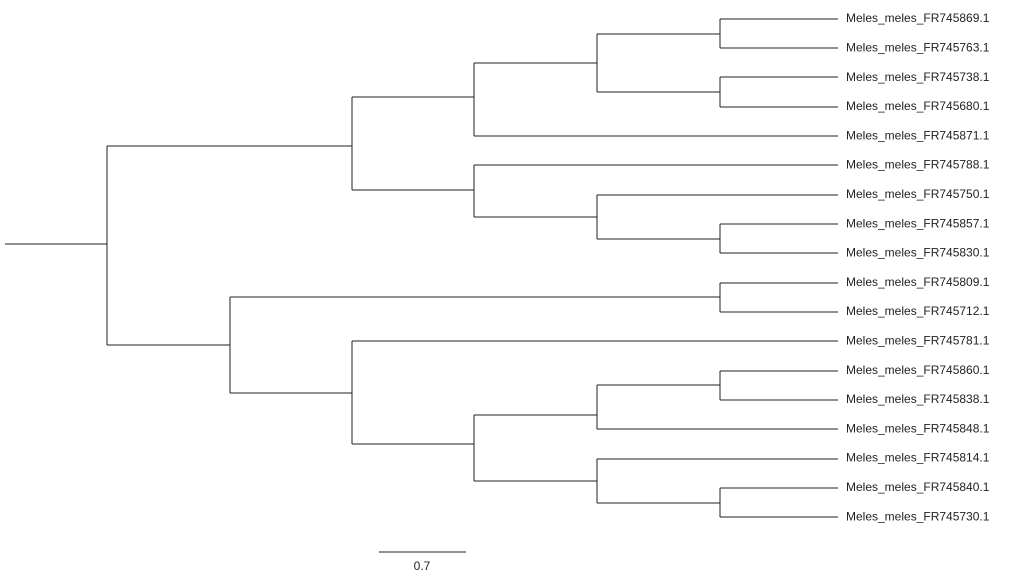 The width and height of the screenshot is (1024, 574). I want to click on leaf-label: Meles_meles_FR745871.1, so click(918, 135).